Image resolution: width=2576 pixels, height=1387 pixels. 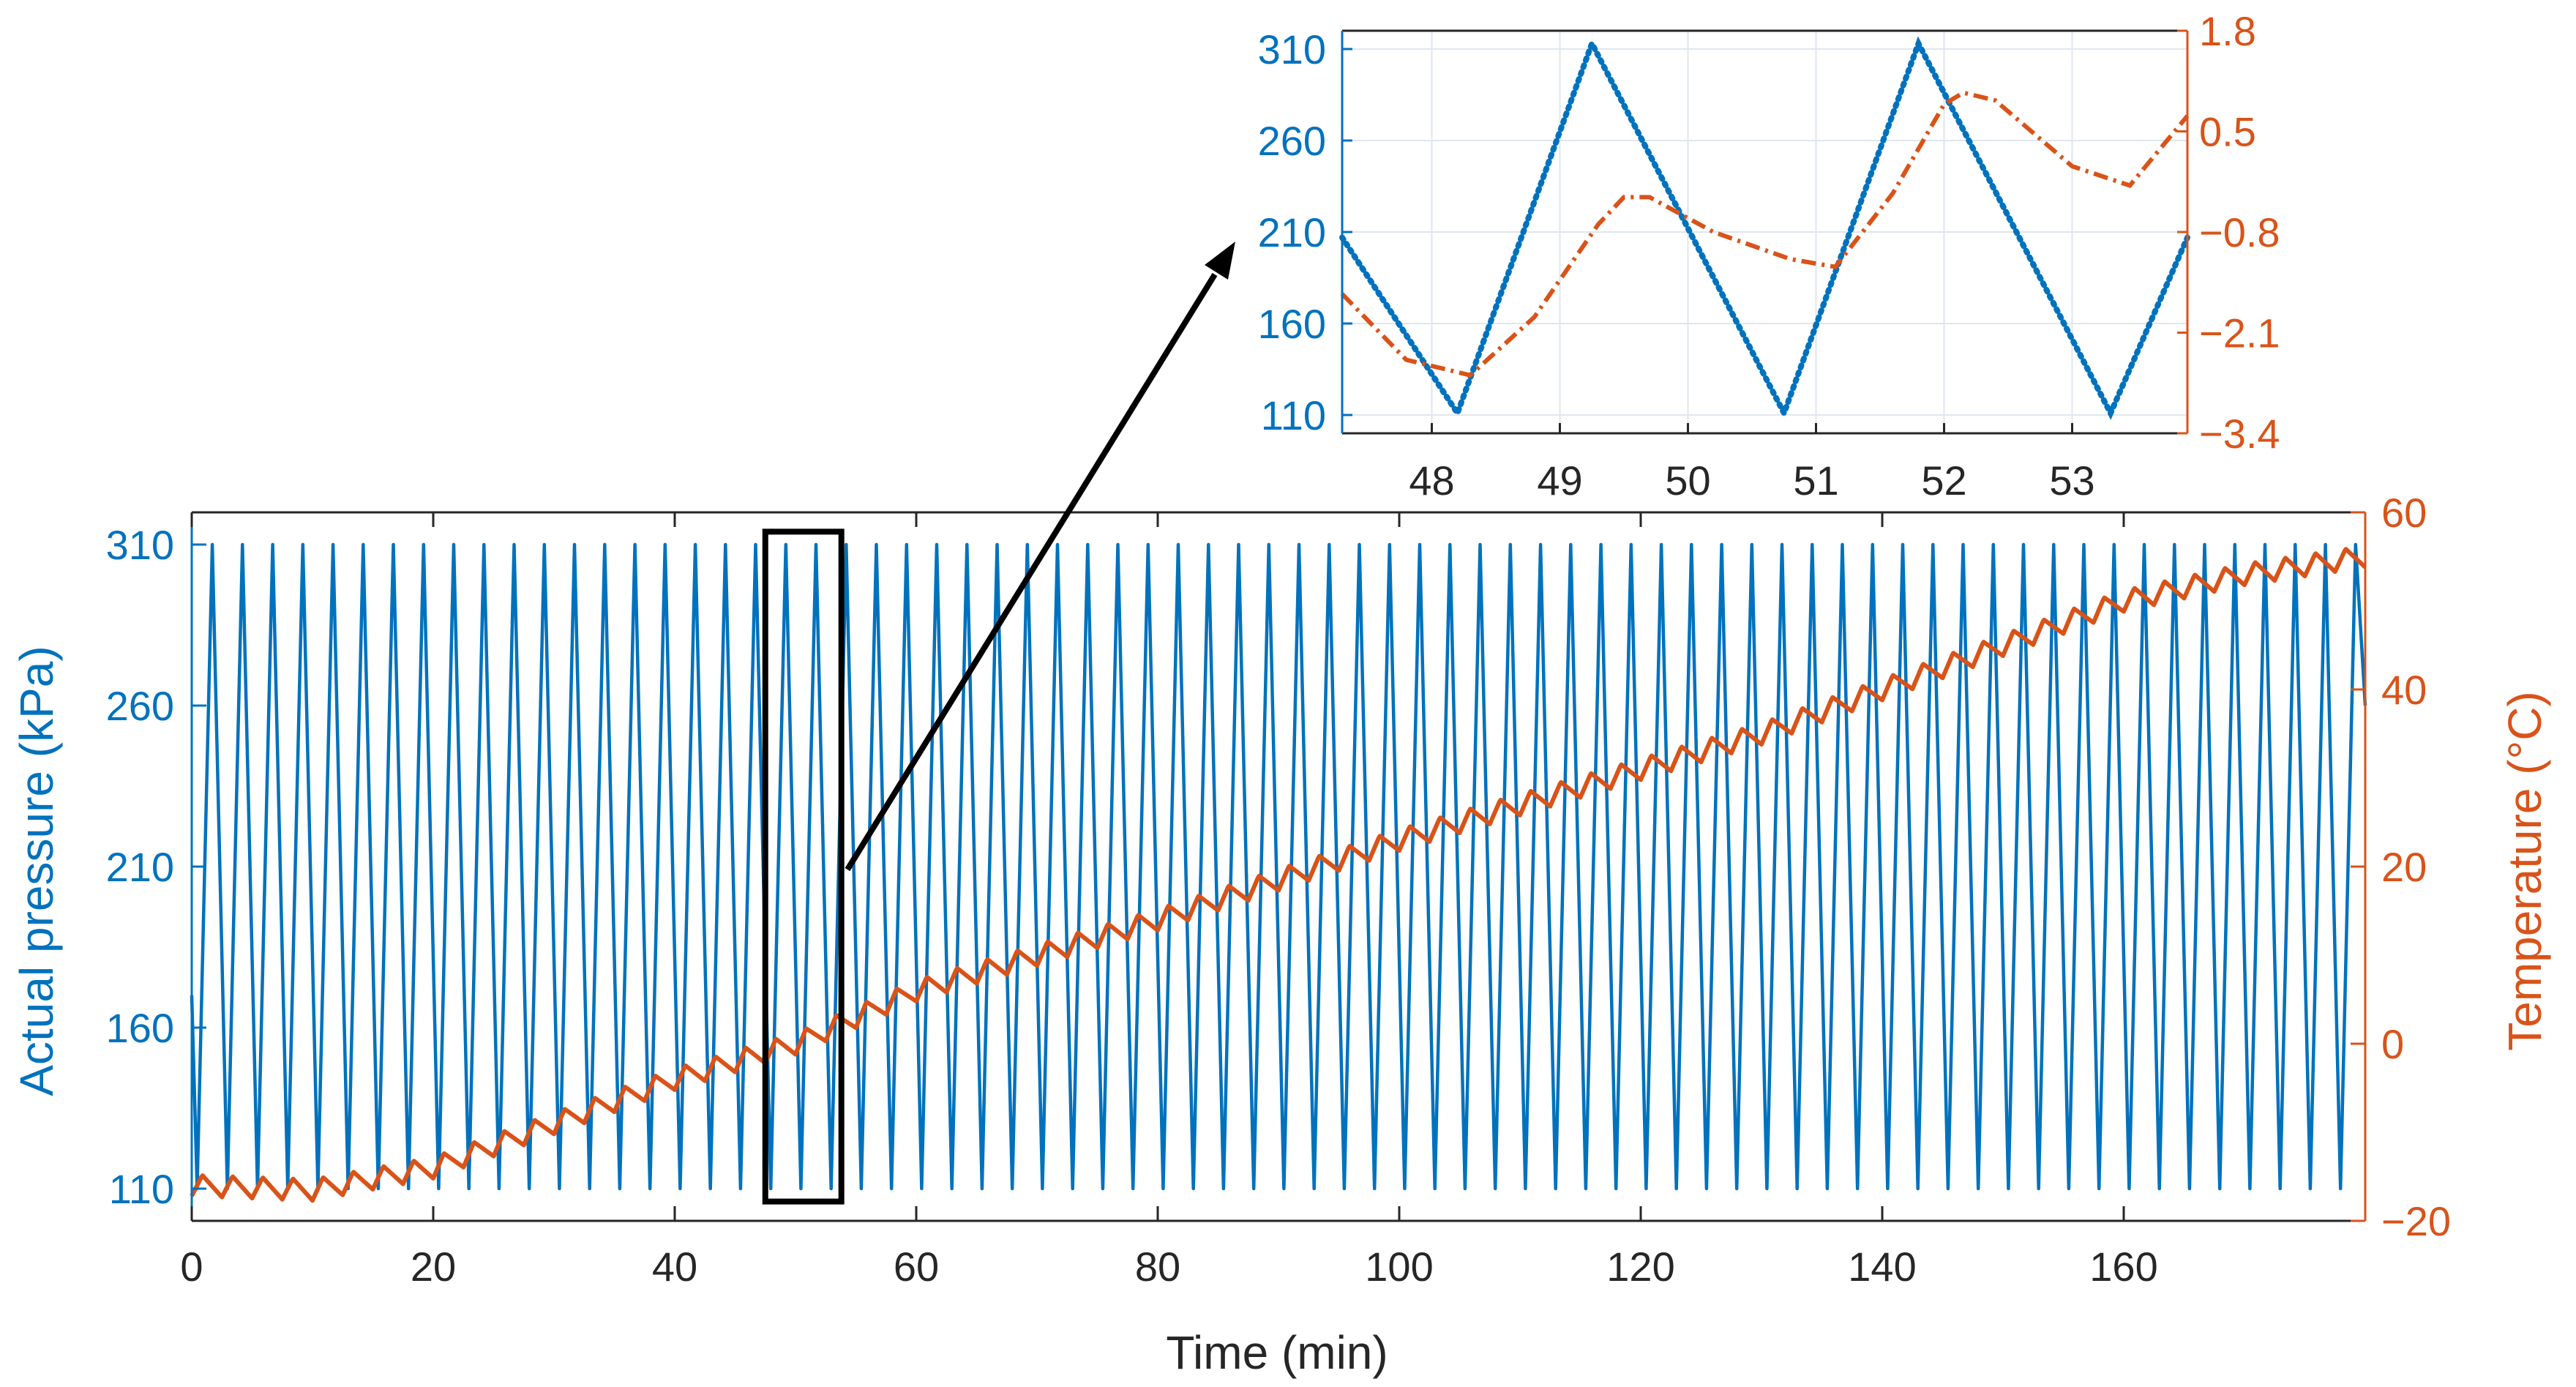 What do you see at coordinates (2071, 480) in the screenshot?
I see `inset-x-tick-label: 53` at bounding box center [2071, 480].